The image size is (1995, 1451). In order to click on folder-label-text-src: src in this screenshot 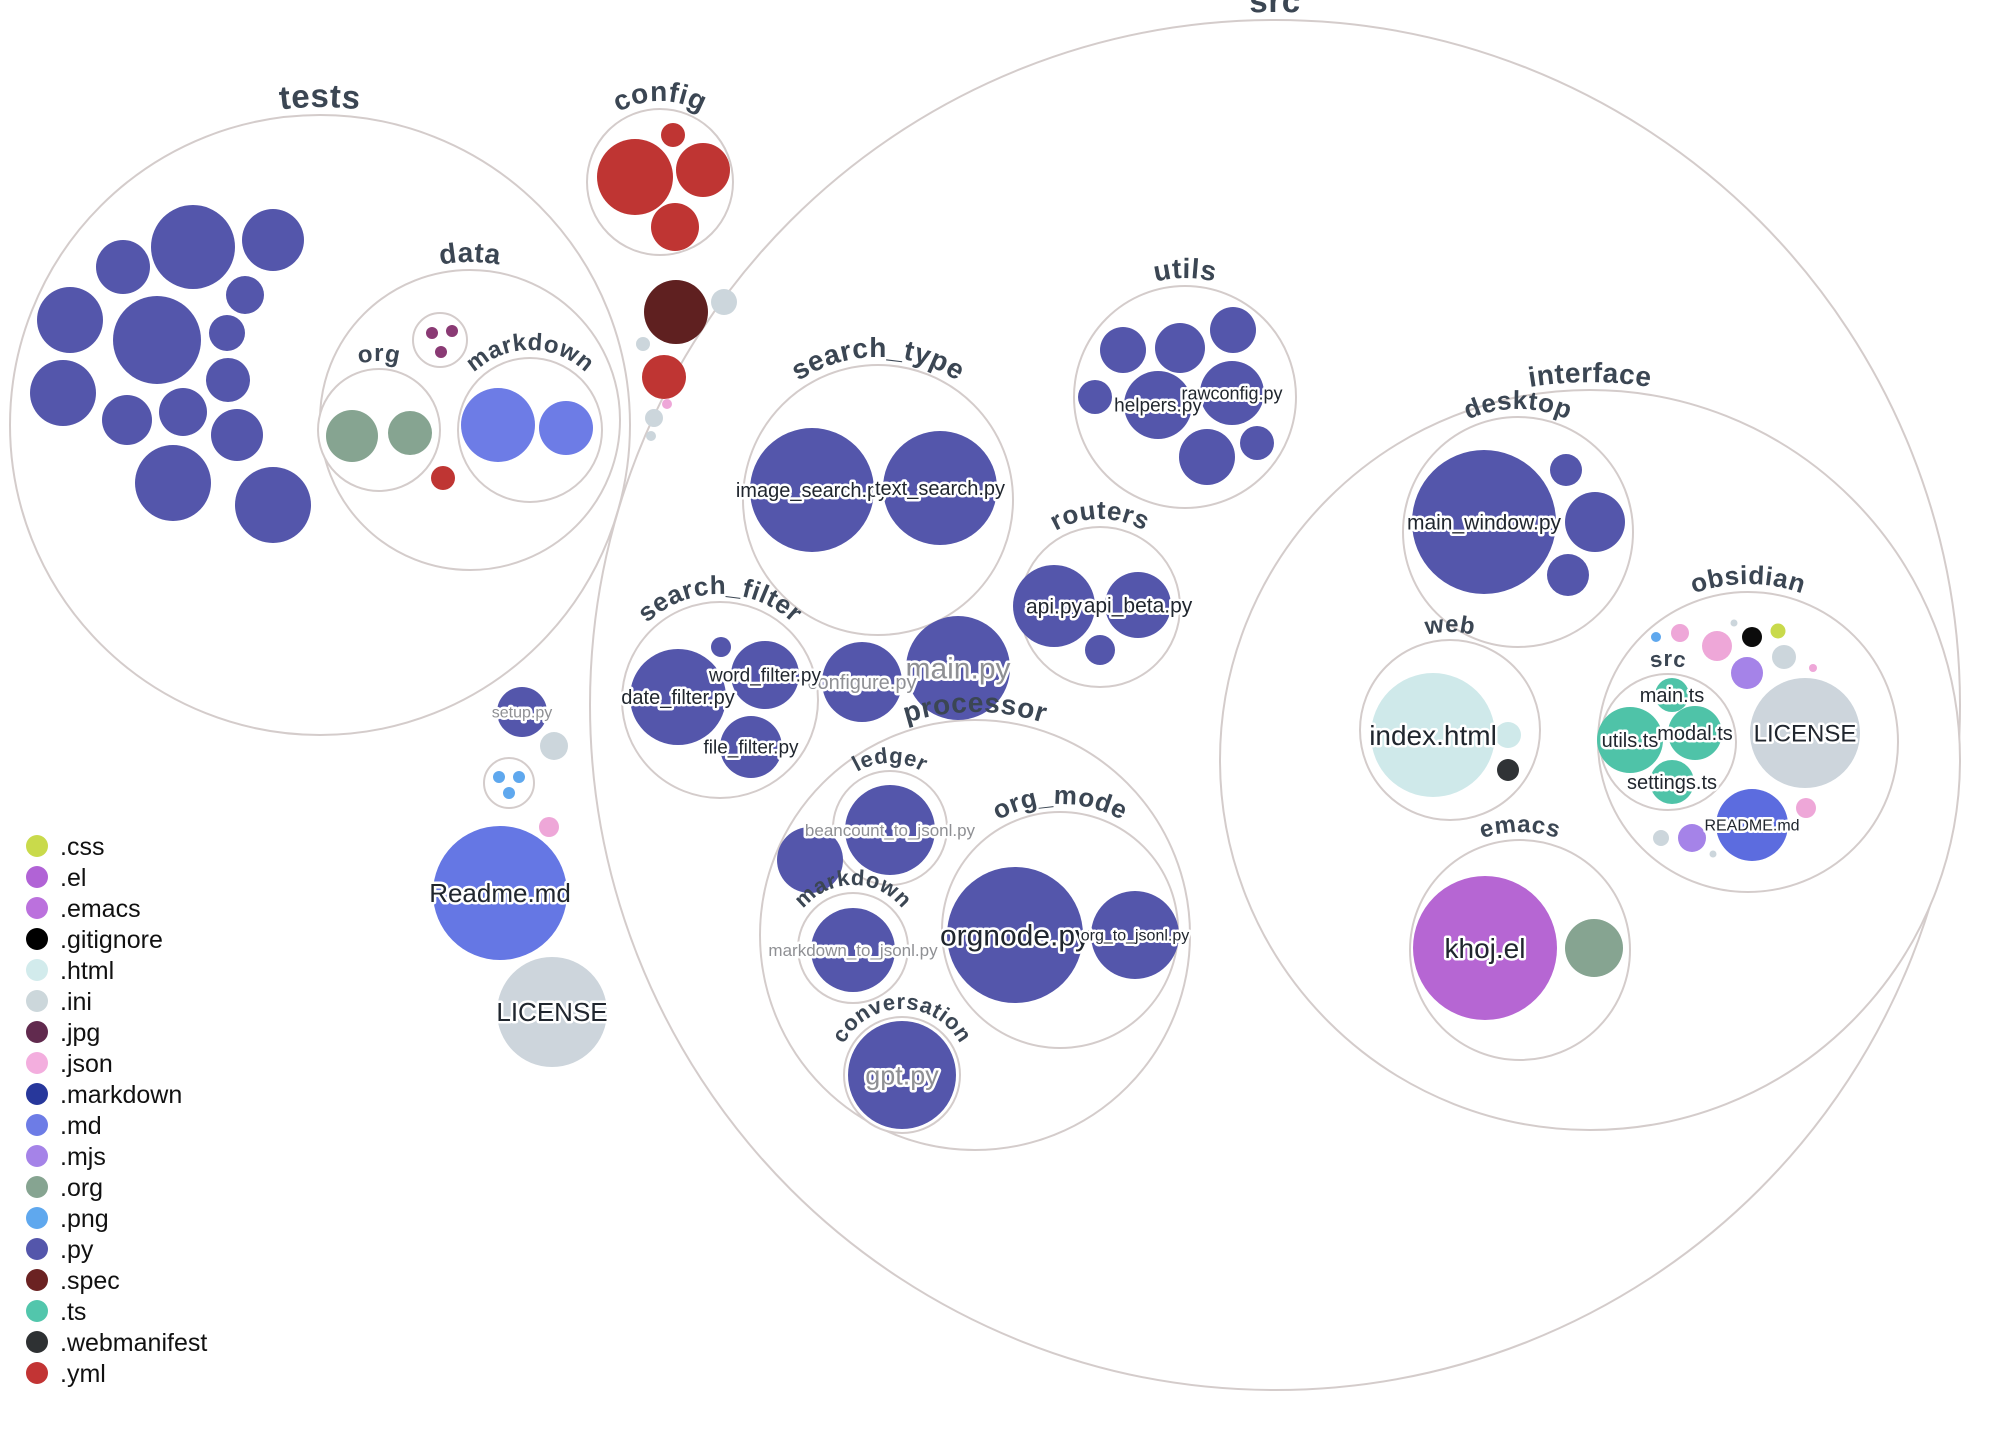, I will do `click(1275, 9)`.